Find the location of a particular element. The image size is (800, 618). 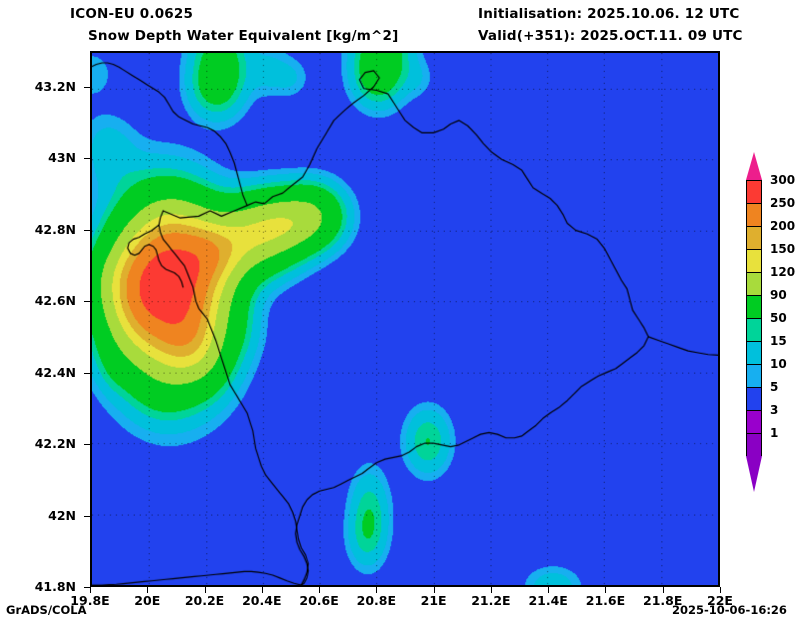

header-field-label: Snow Depth Water Equivalent [kg/m^2] is located at coordinates (243, 36).